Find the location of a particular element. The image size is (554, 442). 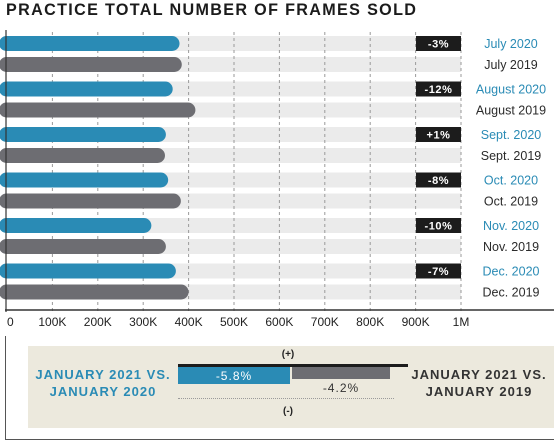

label-previous-3: Oct. 2019 is located at coordinates (511, 202).